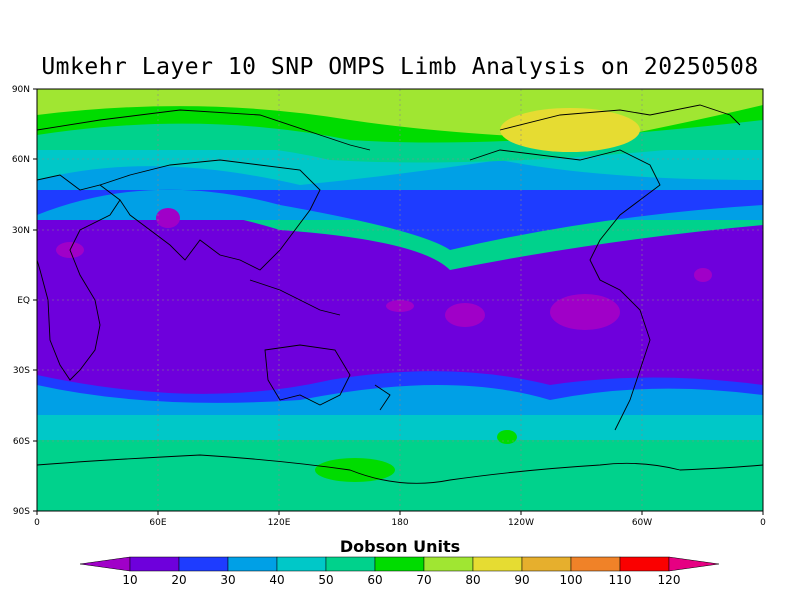 The height and width of the screenshot is (600, 800). I want to click on colorbar, so click(399, 564).